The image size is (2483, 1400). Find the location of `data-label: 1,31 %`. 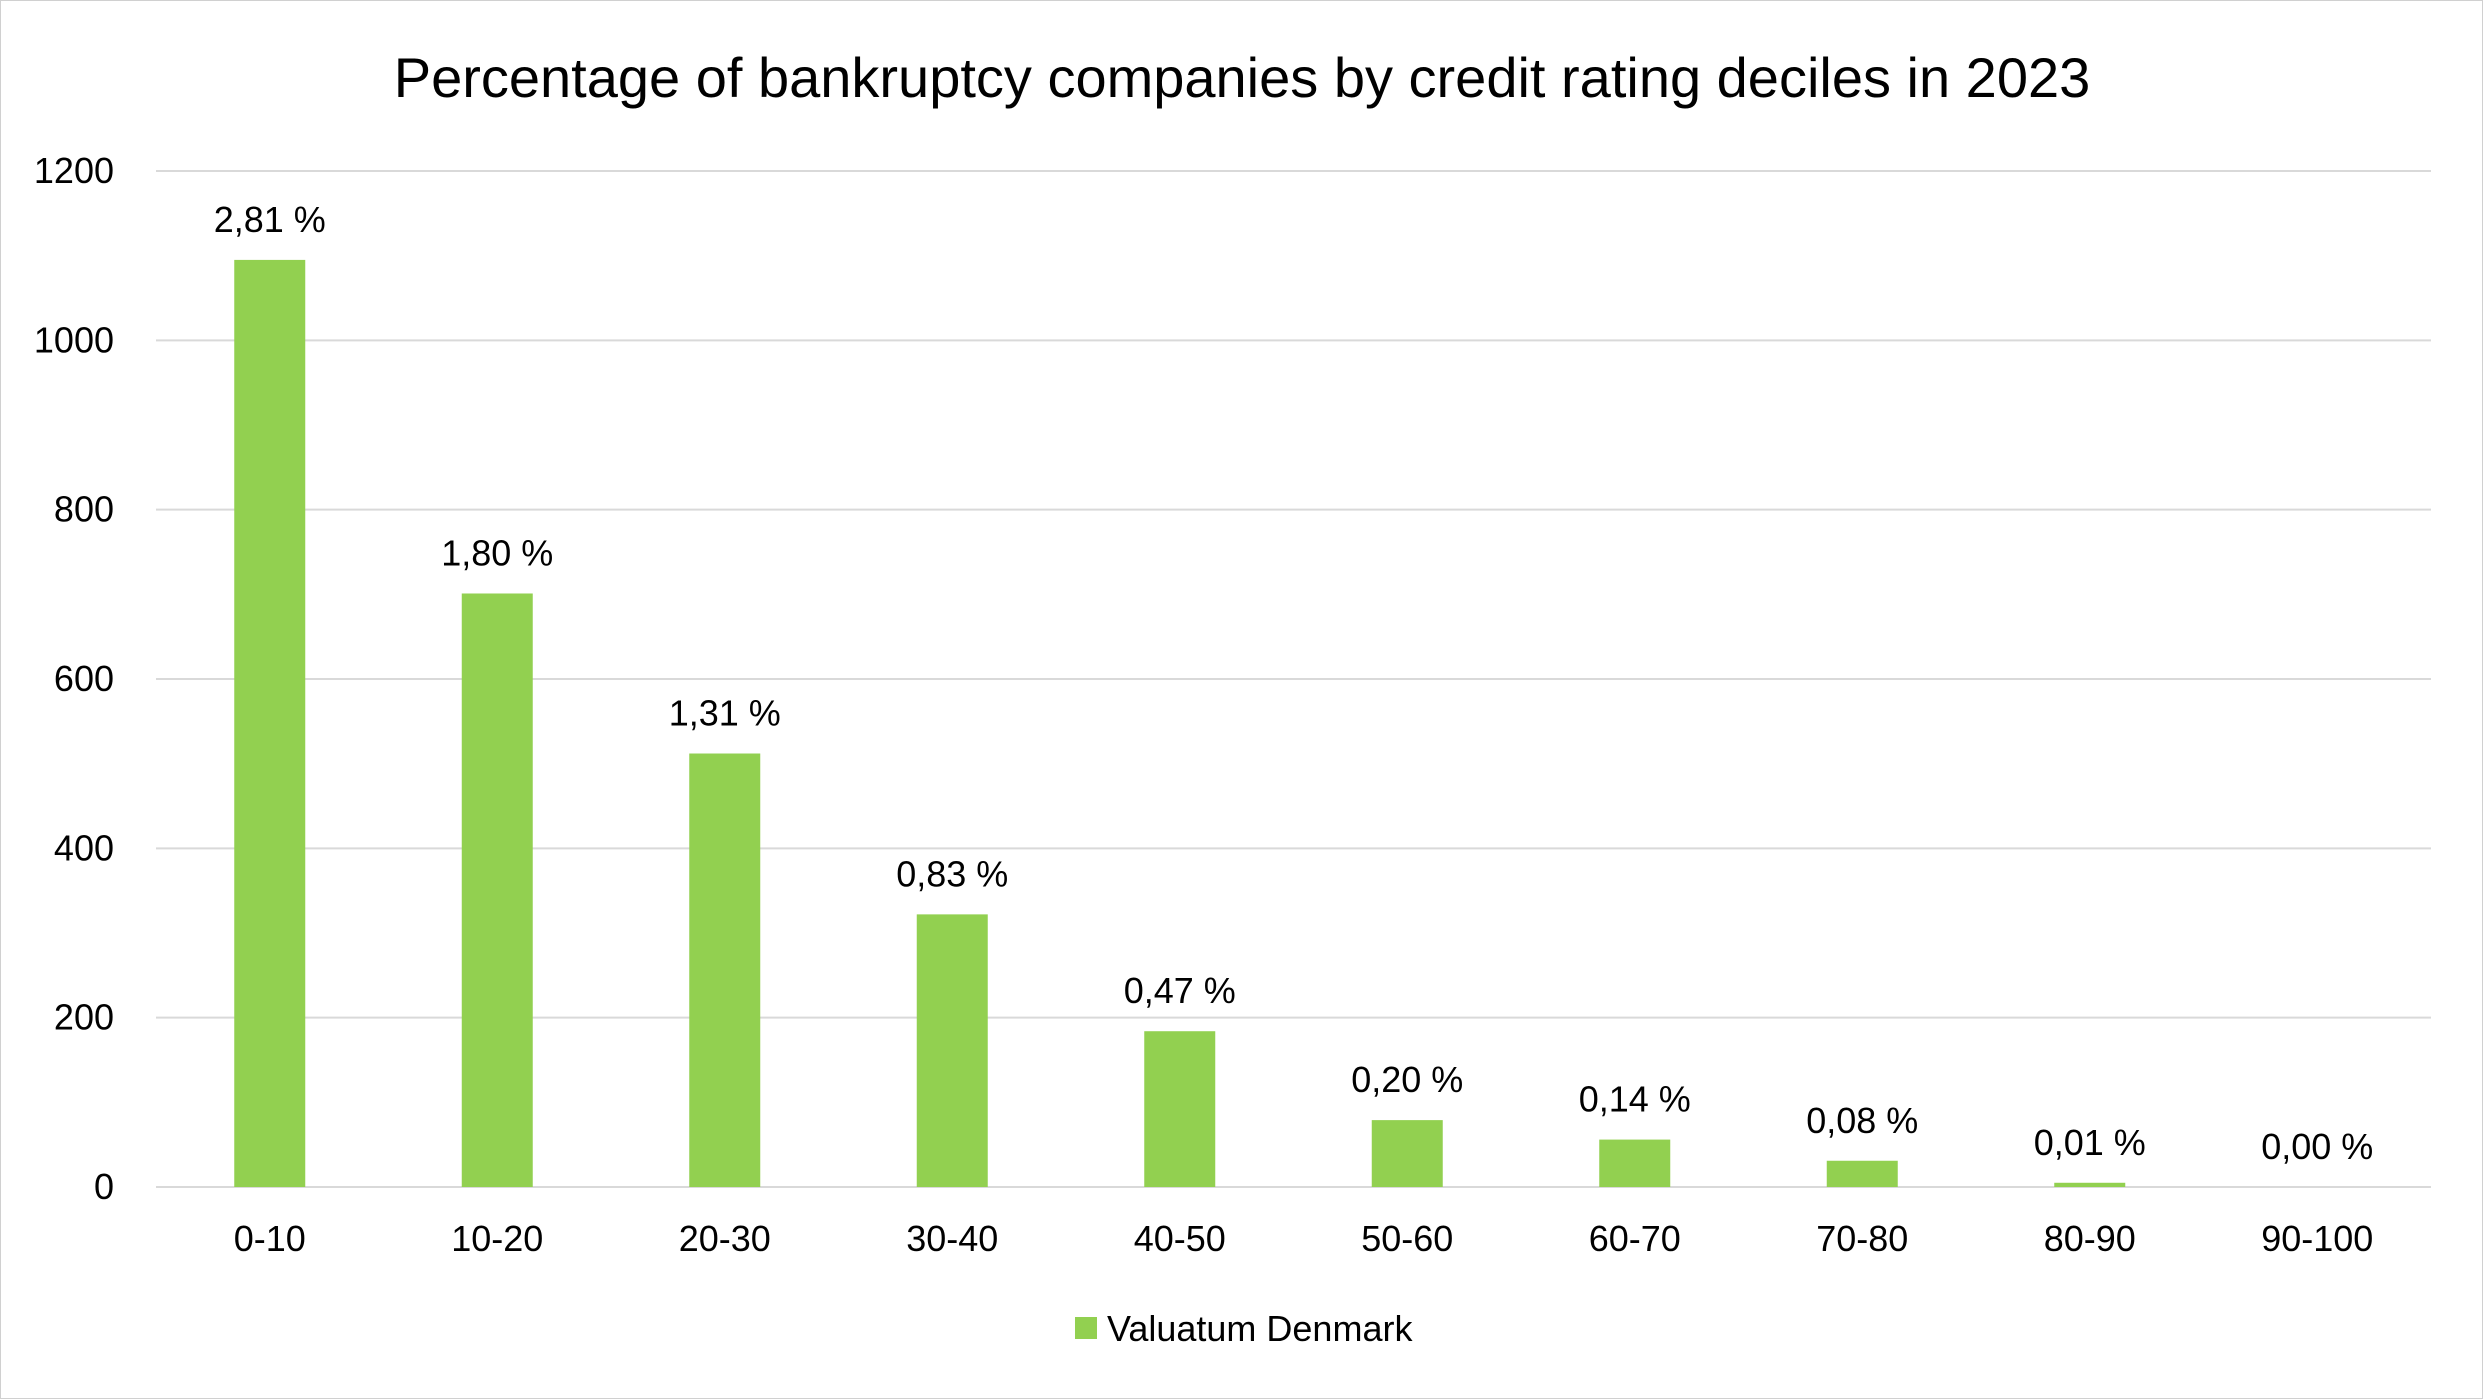

data-label: 1,31 % is located at coordinates (725, 713).